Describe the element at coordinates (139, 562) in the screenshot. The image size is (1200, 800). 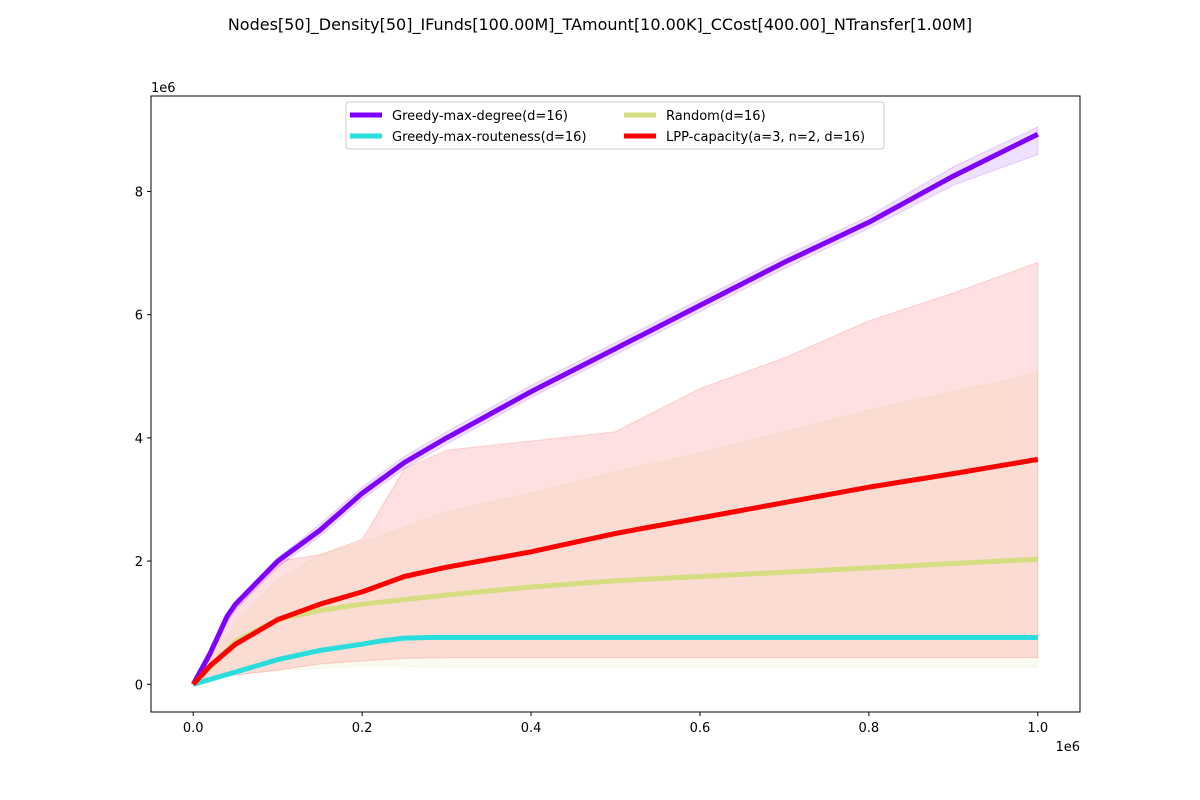
I see `y-tick-label: 2` at that location.